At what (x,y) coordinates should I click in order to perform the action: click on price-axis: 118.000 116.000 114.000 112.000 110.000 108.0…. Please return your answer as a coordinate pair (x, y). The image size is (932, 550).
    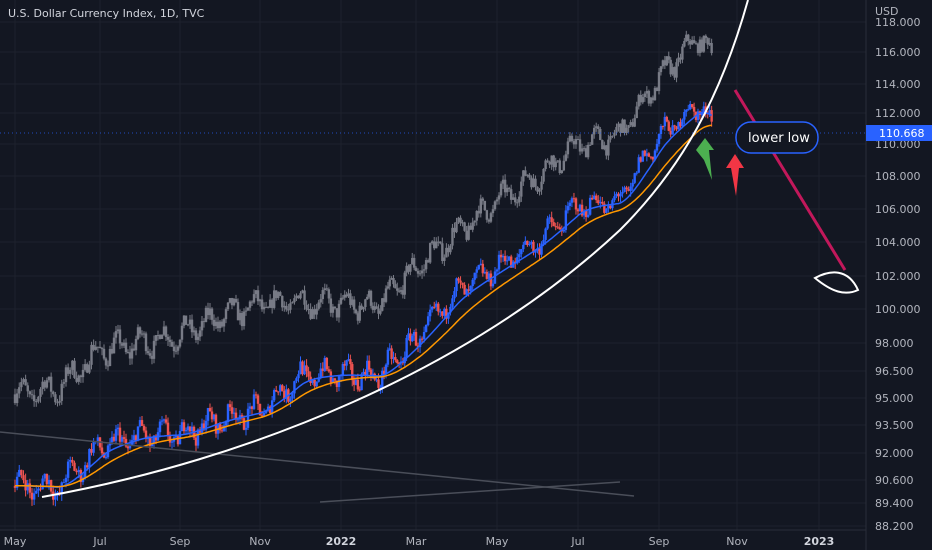
    Looking at the image, I should click on (898, 274).